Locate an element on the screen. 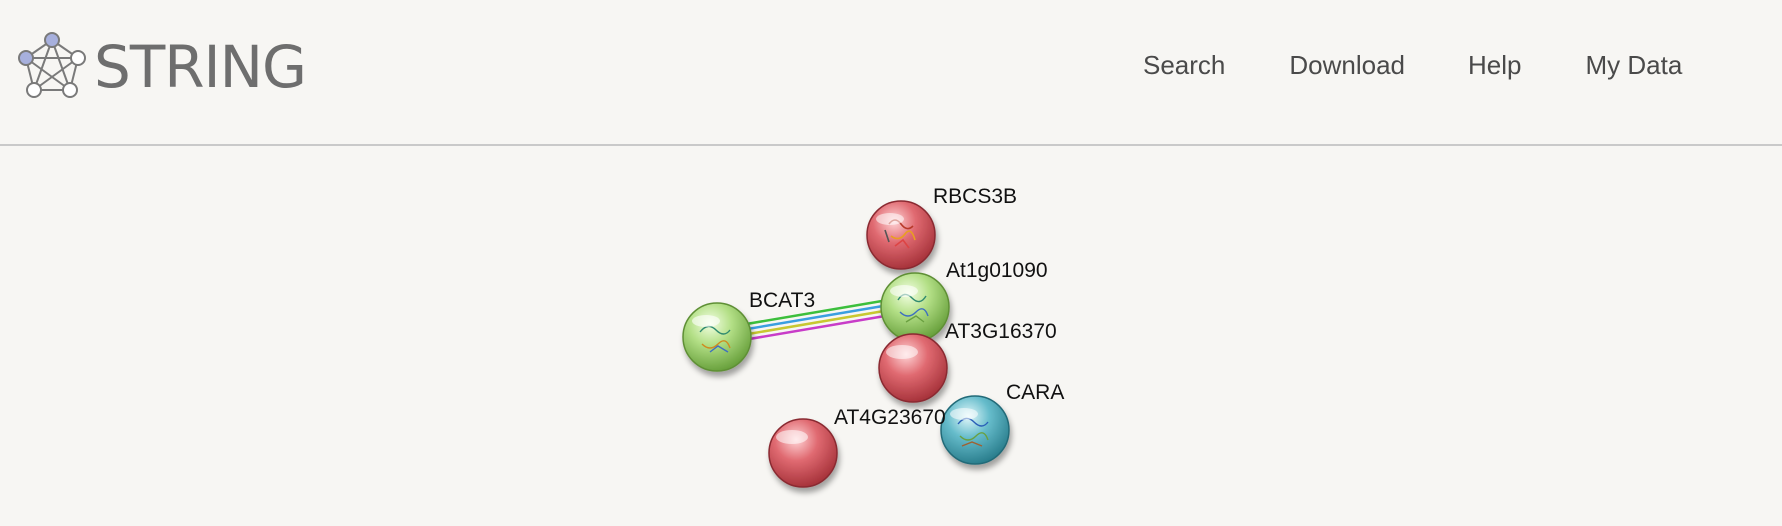 This screenshot has width=1782, height=526. network-node: At1g01090 is located at coordinates (964, 300).